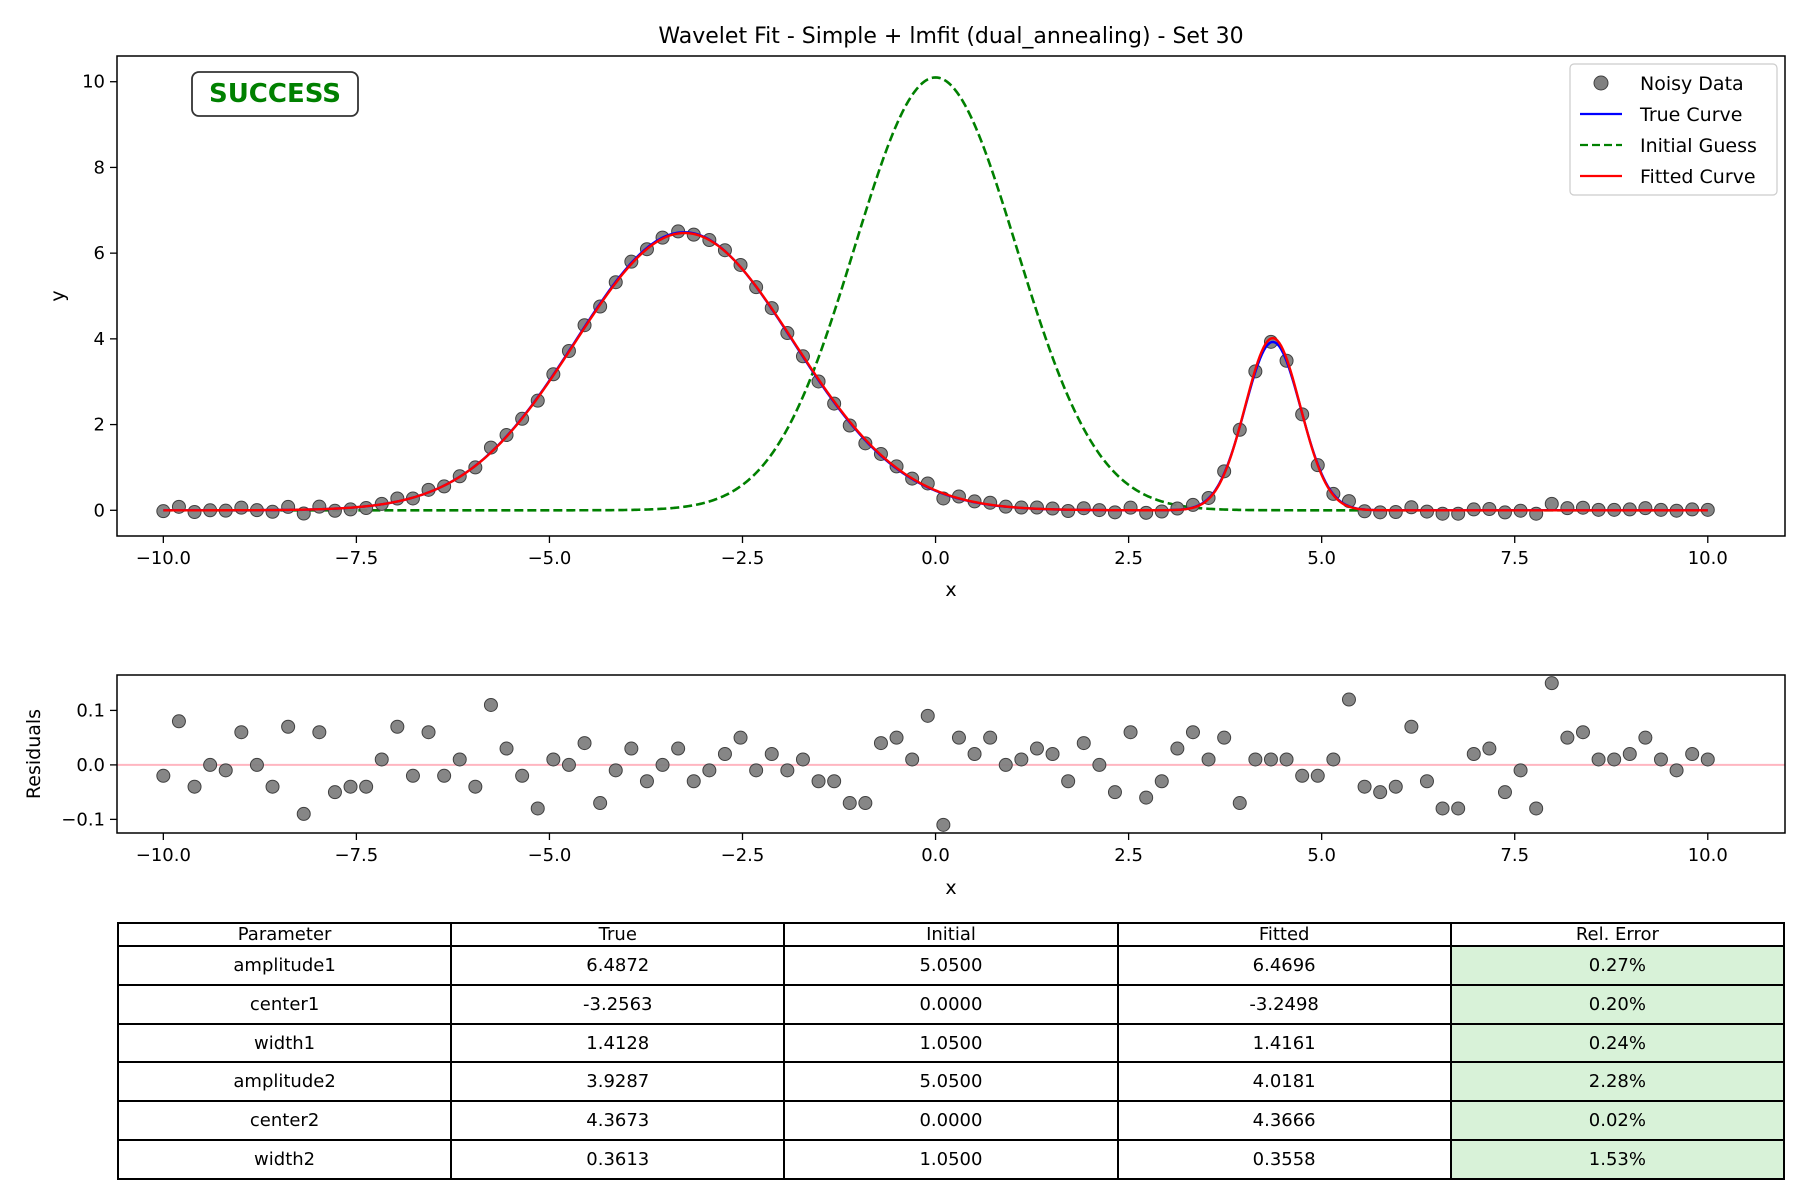 The height and width of the screenshot is (1200, 1800). What do you see at coordinates (357, 855) in the screenshot?
I see `x-tick-label: −7.5` at bounding box center [357, 855].